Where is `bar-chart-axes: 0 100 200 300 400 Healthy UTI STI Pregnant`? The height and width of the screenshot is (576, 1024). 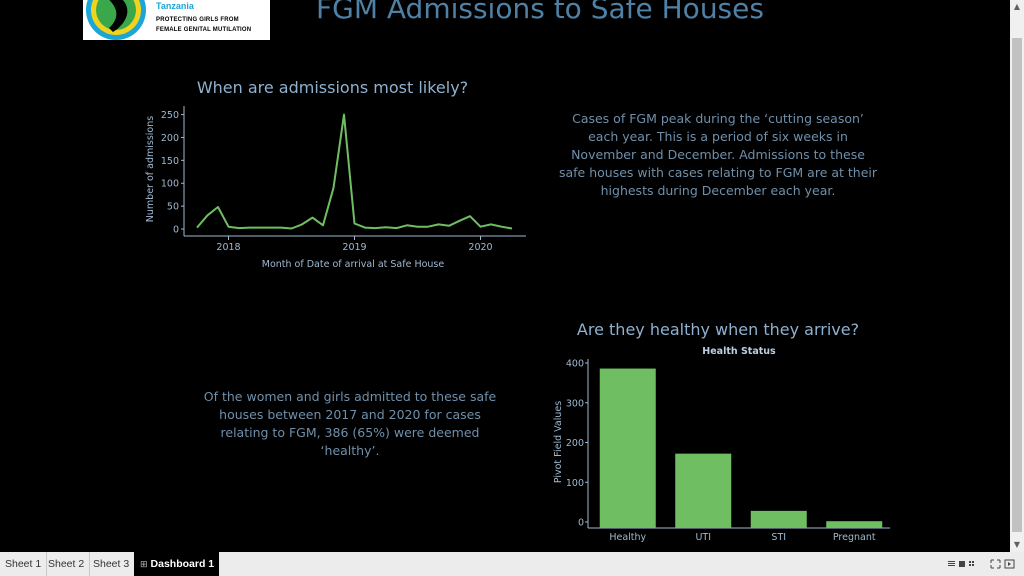
bar-chart-axes: 0 100 200 300 400 Healthy UTI STI Pregnant is located at coordinates (728, 451).